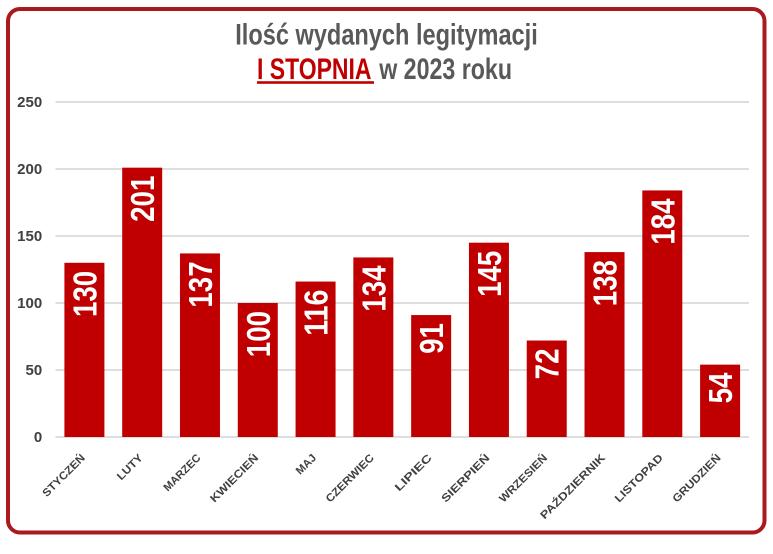  Describe the element at coordinates (720, 387) in the screenshot. I see `svg-text: 54` at that location.